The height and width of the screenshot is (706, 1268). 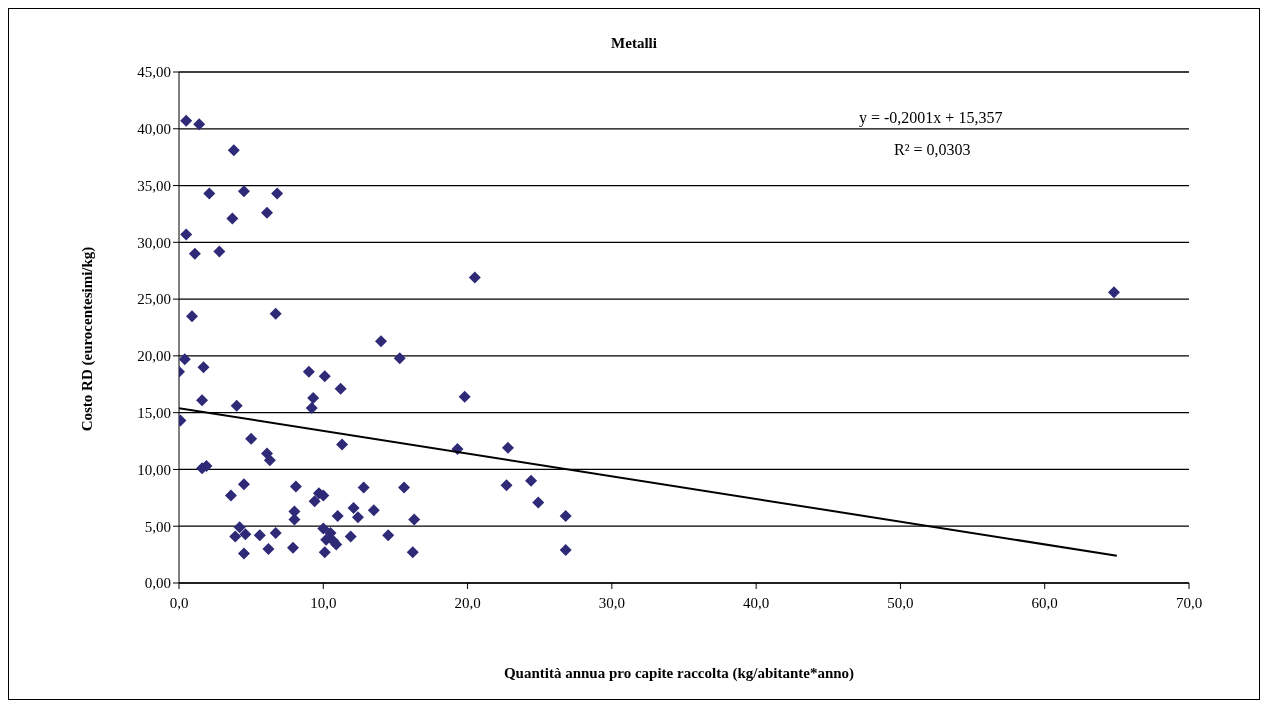 What do you see at coordinates (154, 469) in the screenshot?
I see `y-tick-label: 10,00` at bounding box center [154, 469].